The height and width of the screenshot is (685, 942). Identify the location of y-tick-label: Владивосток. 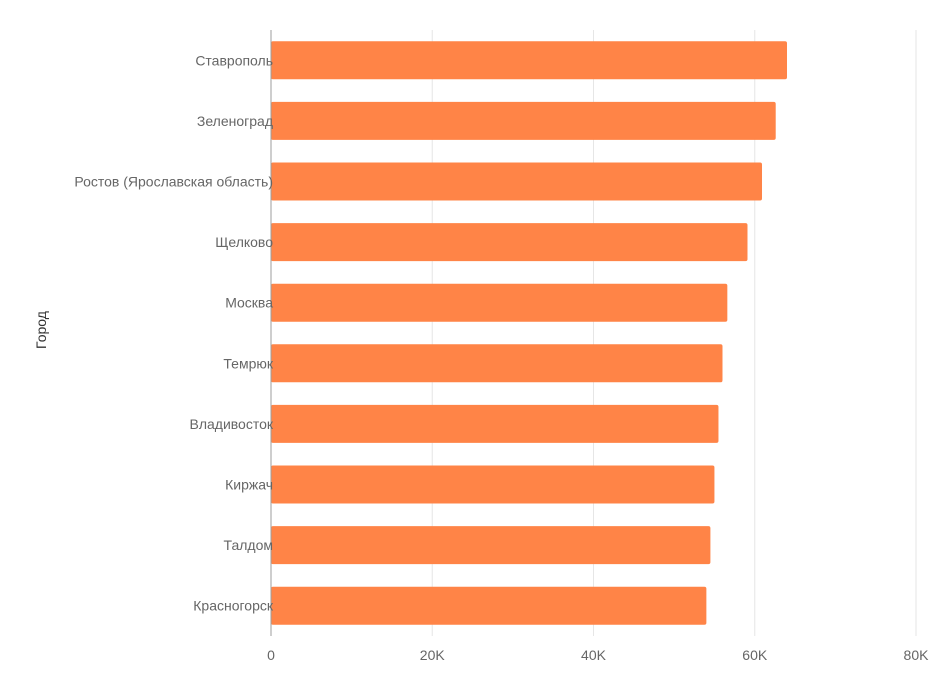
(231, 424).